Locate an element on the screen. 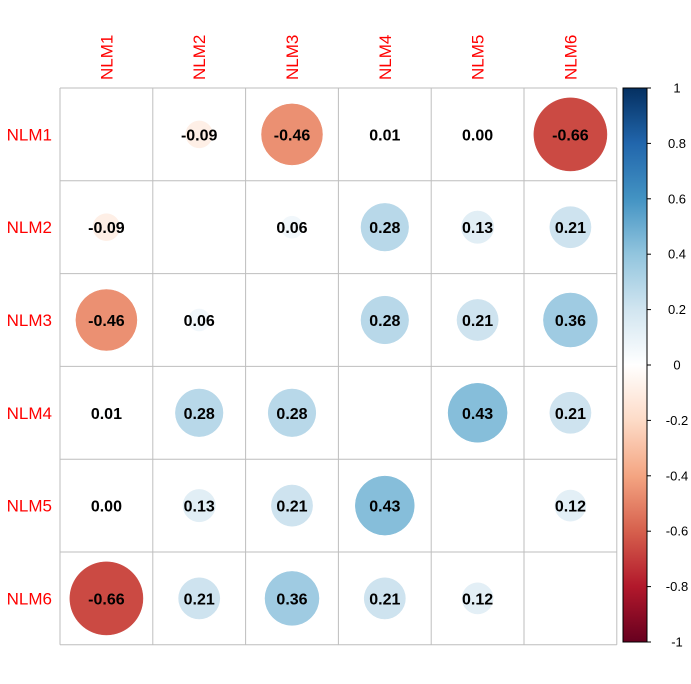 The height and width of the screenshot is (684, 691). corr-value-4-5: 0.12 is located at coordinates (570, 507).